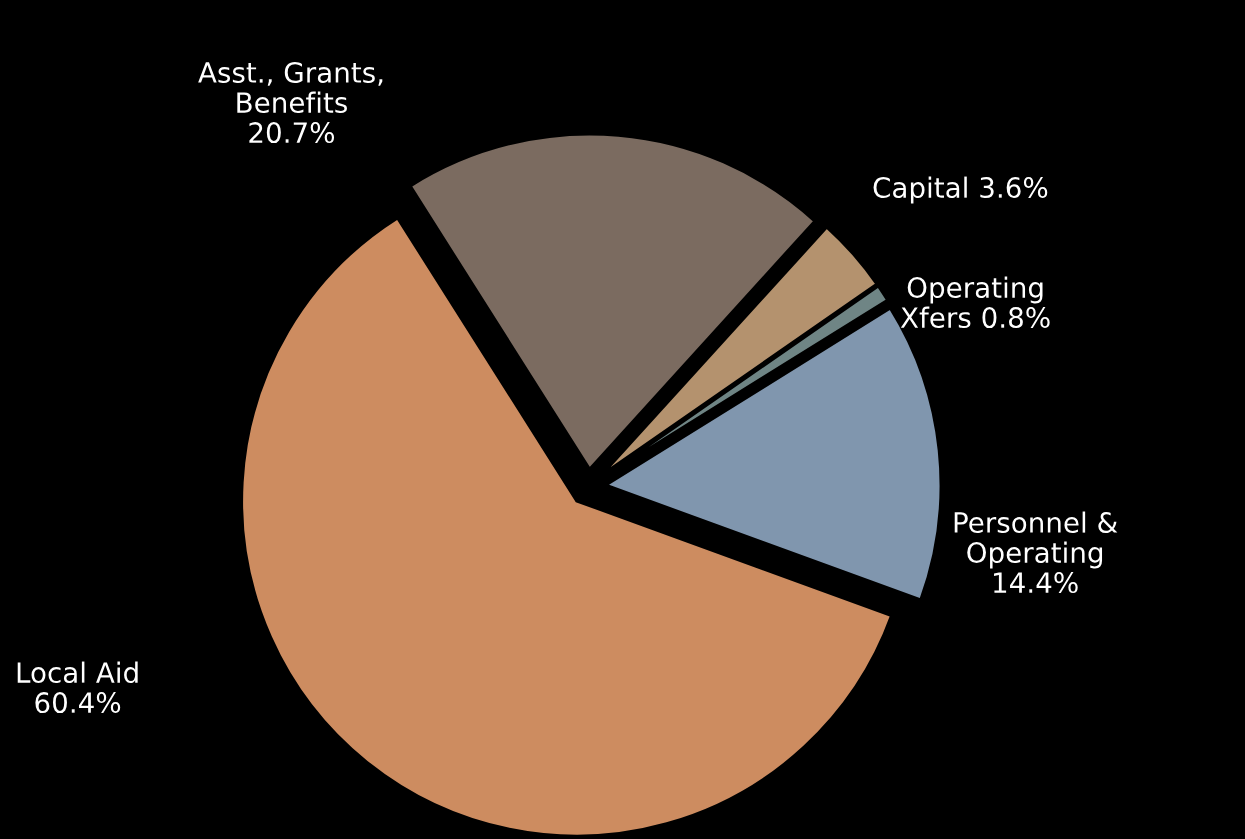  I want to click on data-label: 14.4%, so click(1036, 583).